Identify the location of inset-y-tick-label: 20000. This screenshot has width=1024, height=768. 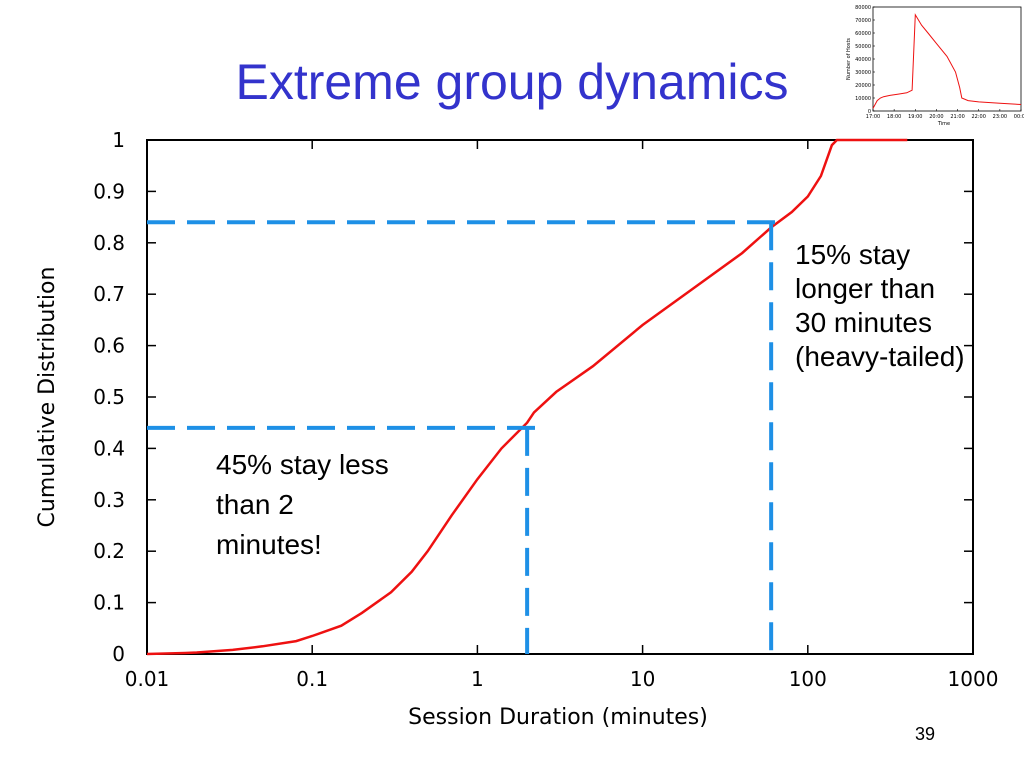
(863, 86).